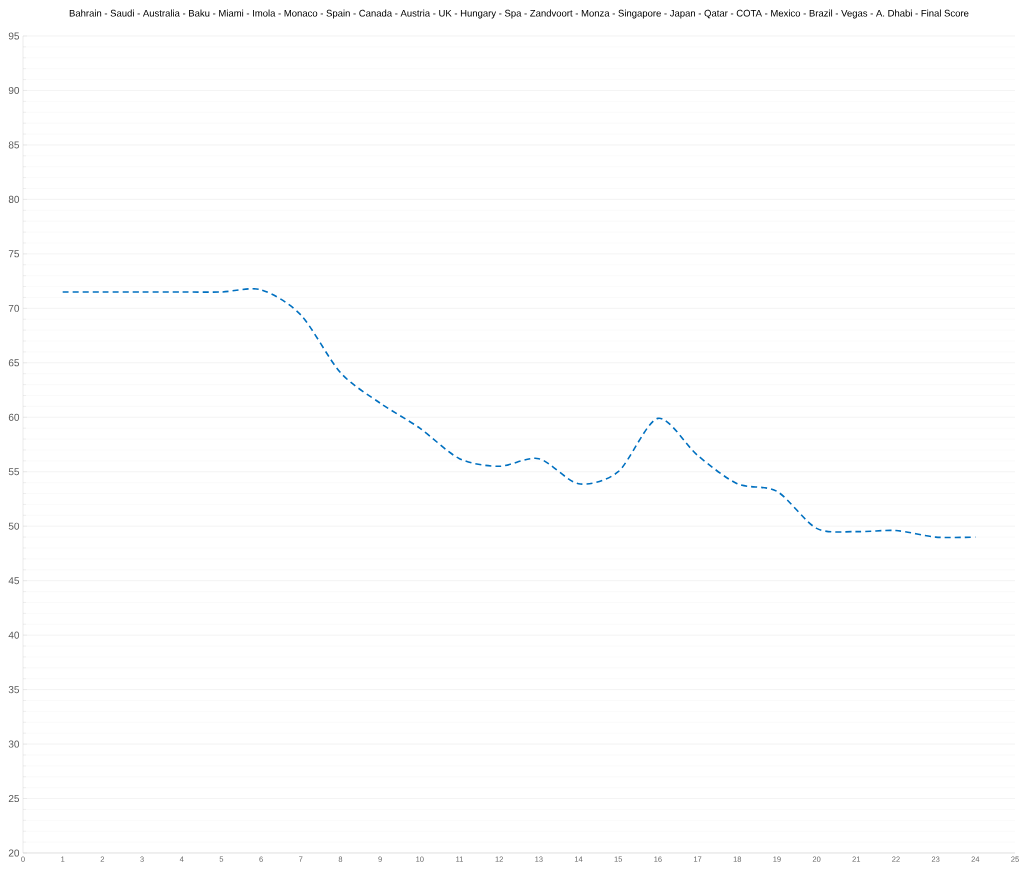 The width and height of the screenshot is (1024, 889). What do you see at coordinates (14, 526) in the screenshot?
I see `y-tick-label: 50` at bounding box center [14, 526].